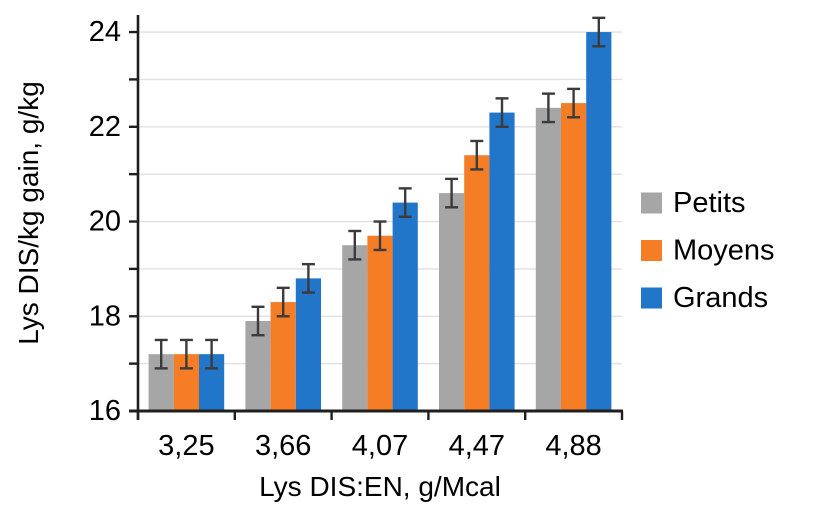  I want to click on bar-moyens-4,88, so click(574, 257).